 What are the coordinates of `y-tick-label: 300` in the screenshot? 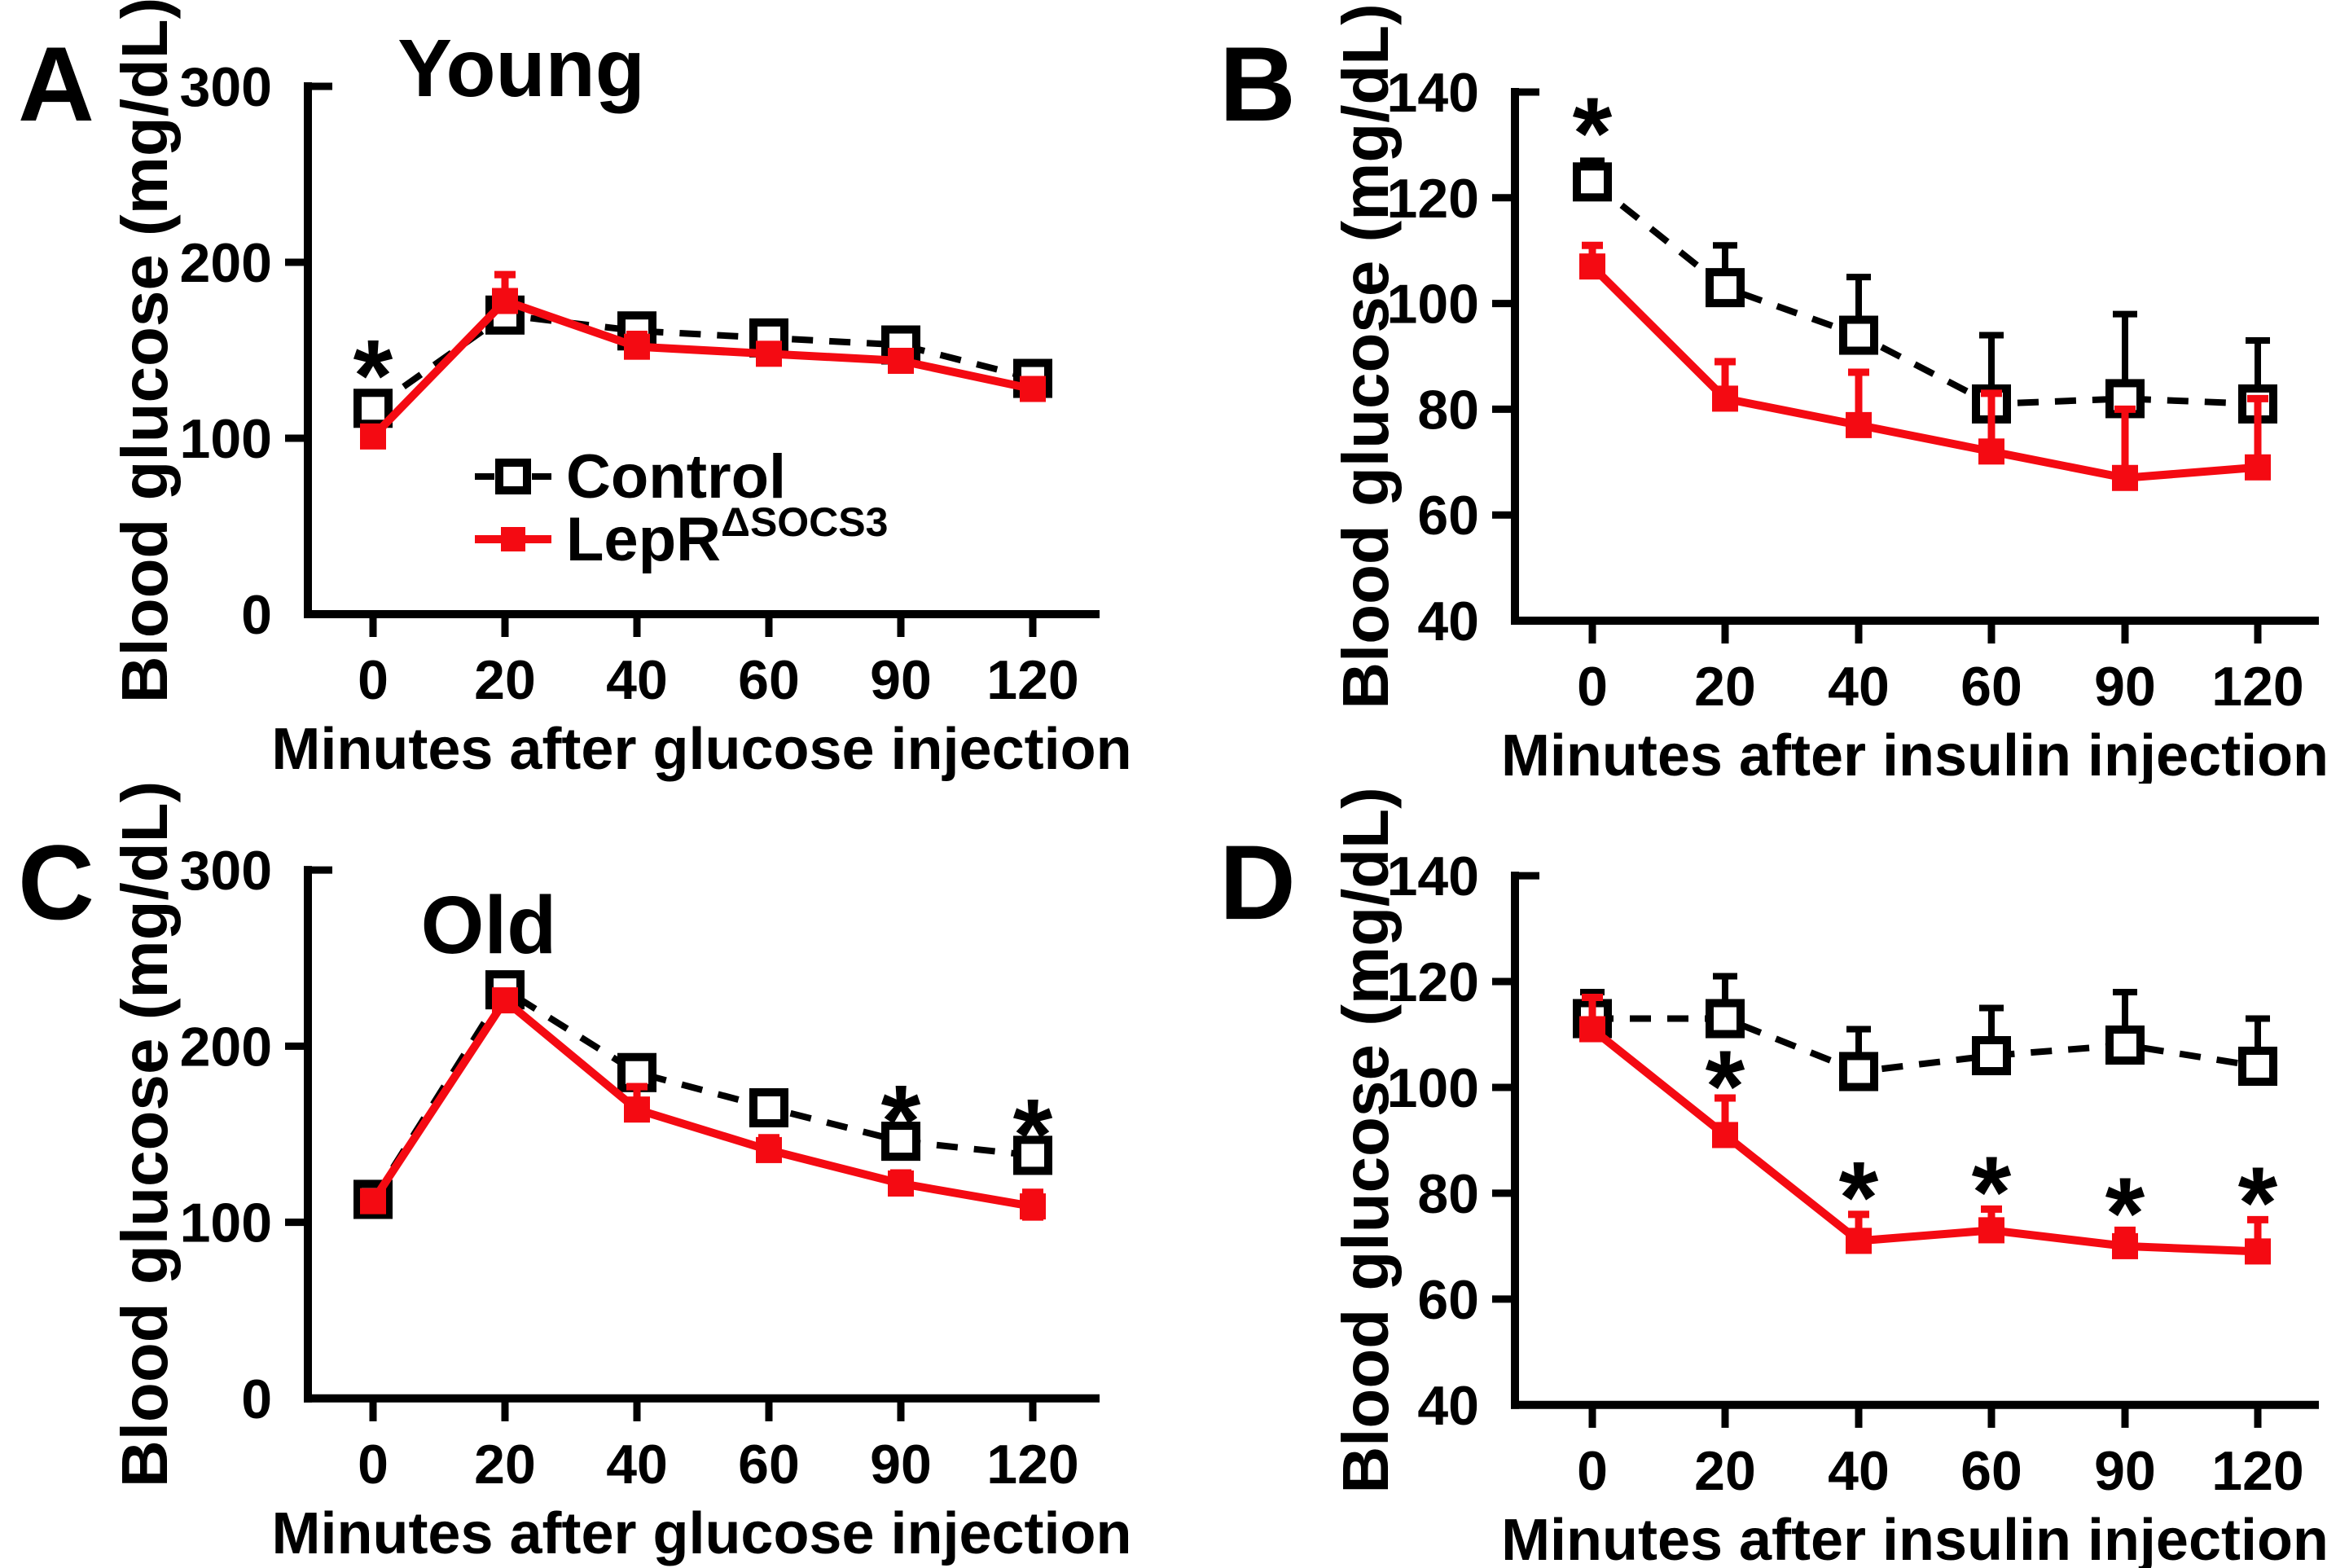 It's located at (226, 87).